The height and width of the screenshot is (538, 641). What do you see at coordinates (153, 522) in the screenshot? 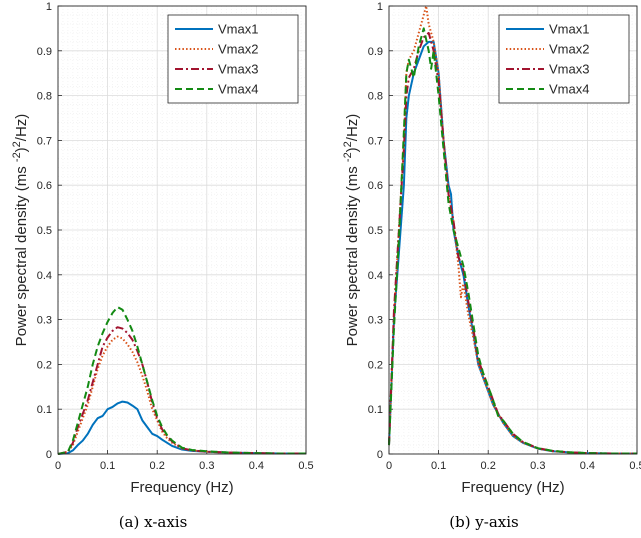
I see `panel-caption: (a) x-axis` at bounding box center [153, 522].